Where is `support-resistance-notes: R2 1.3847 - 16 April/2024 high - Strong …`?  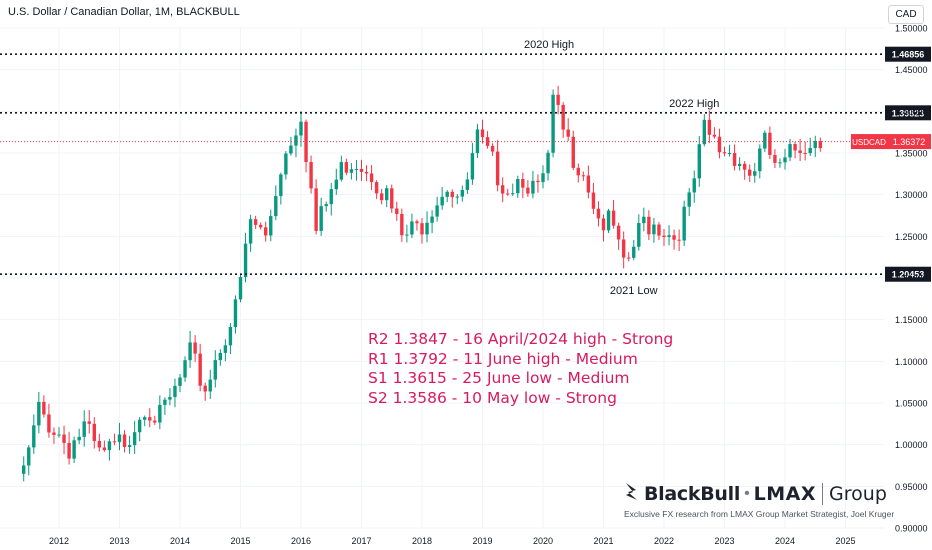
support-resistance-notes: R2 1.3847 - 16 April/2024 high - Strong … is located at coordinates (520, 369).